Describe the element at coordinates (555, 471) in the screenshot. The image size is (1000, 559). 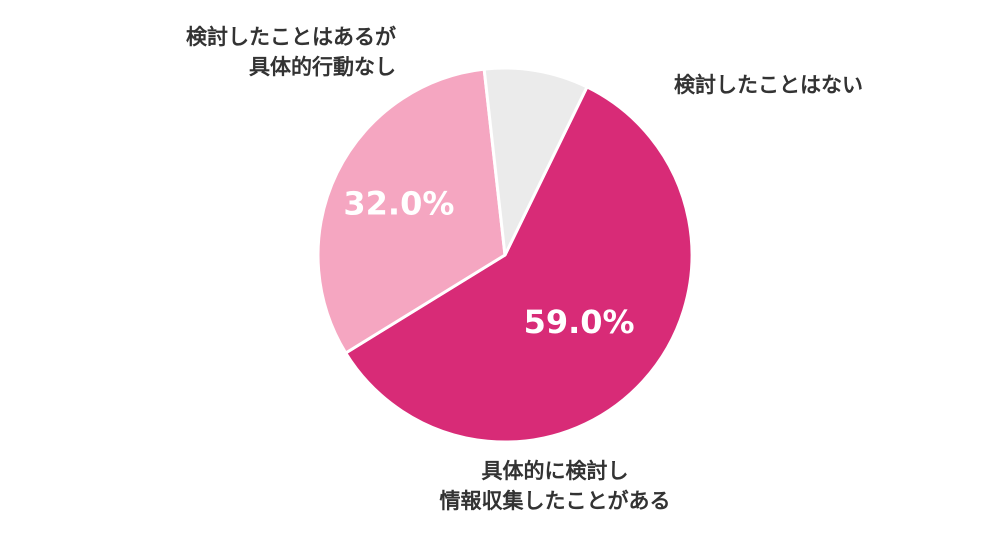
I see `slice-label-line: 具体的に検討し` at that location.